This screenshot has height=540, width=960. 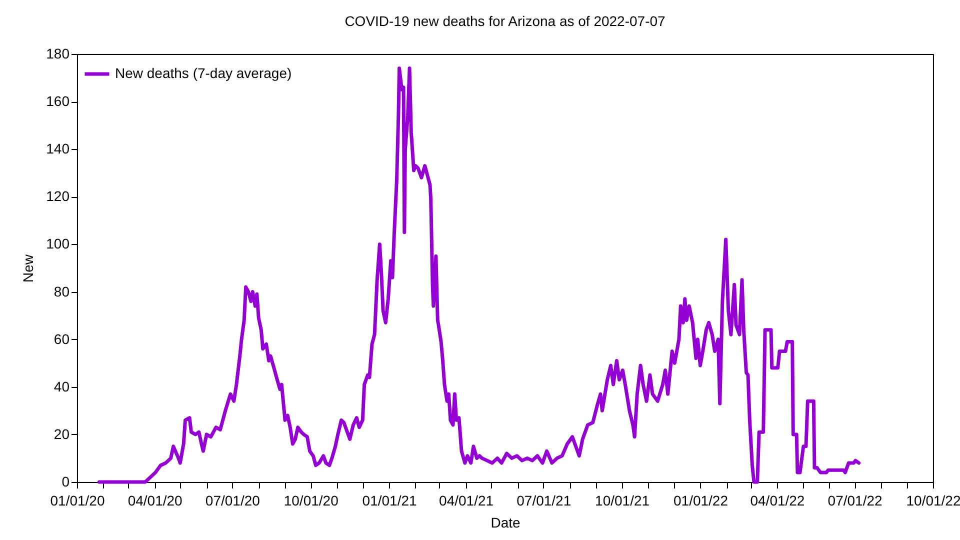 I want to click on x-tick-label: 01/01/22, so click(x=700, y=500).